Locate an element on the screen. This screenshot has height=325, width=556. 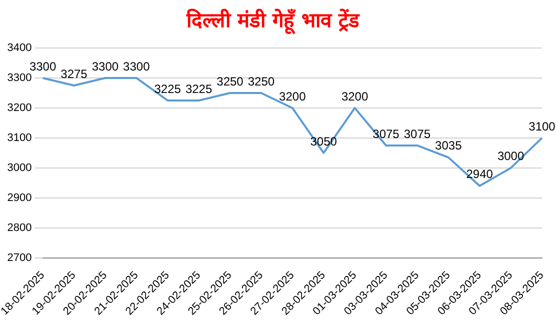
data-label: 3000 is located at coordinates (510, 156).